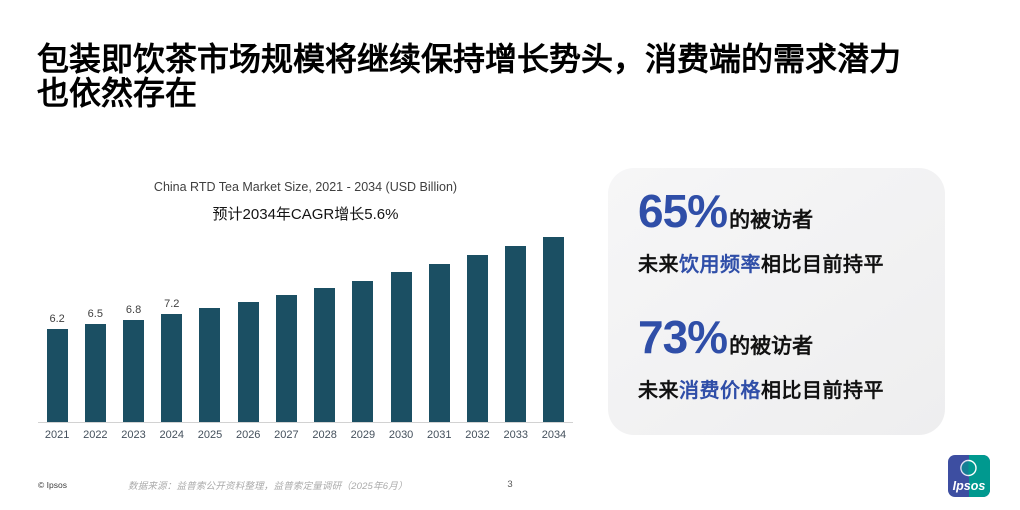 The image size is (1020, 510). I want to click on stat-frequency-suffix: 的被访者, so click(771, 220).